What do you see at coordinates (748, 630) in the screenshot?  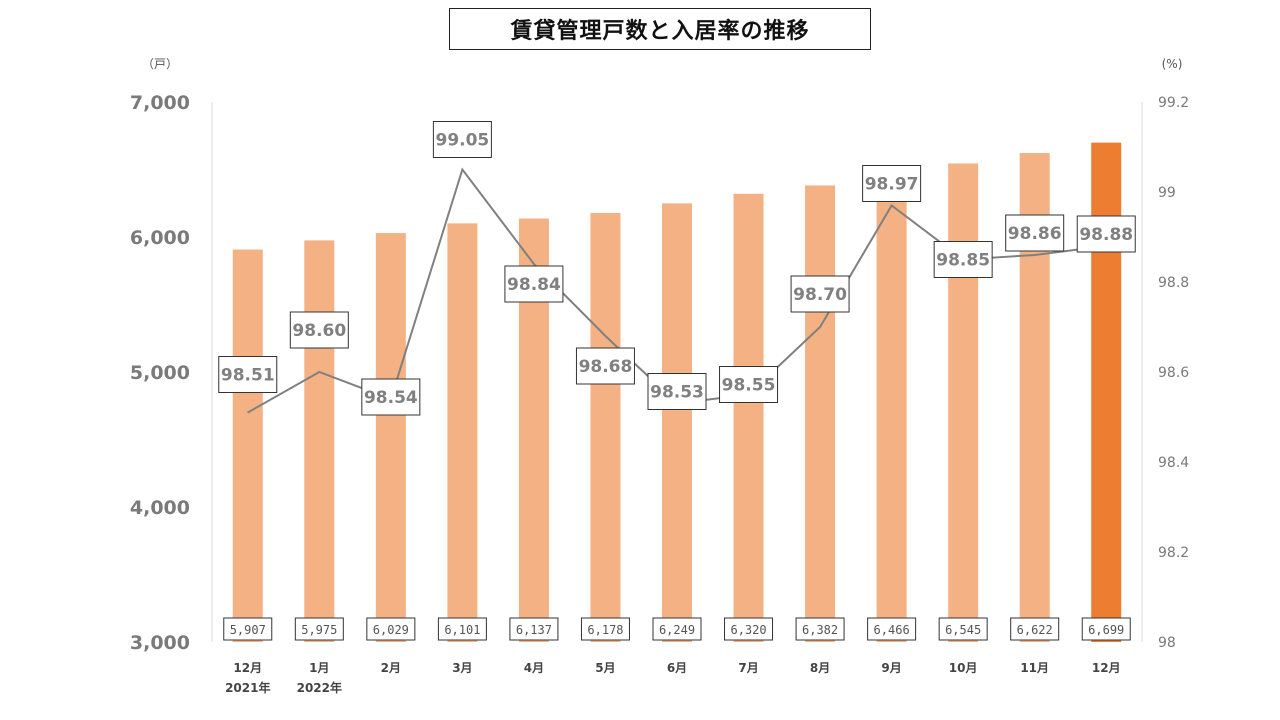 I see `bar-value-label: 6,320` at bounding box center [748, 630].